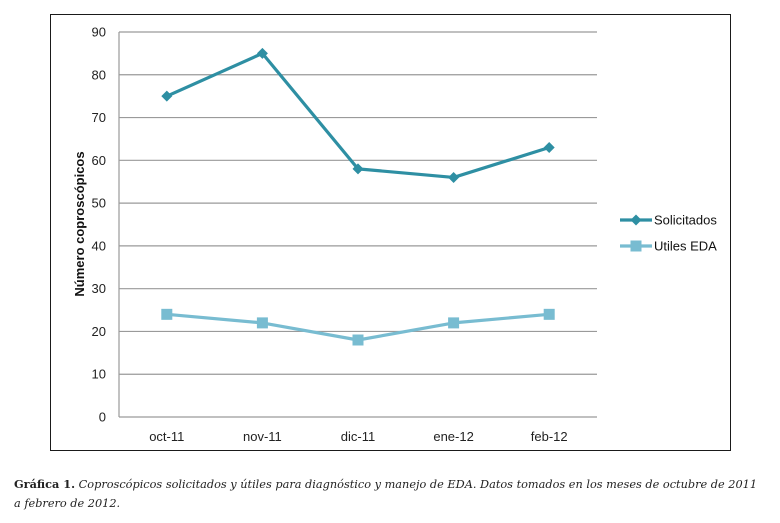  Describe the element at coordinates (99, 331) in the screenshot. I see `y-tick-label: 20` at that location.